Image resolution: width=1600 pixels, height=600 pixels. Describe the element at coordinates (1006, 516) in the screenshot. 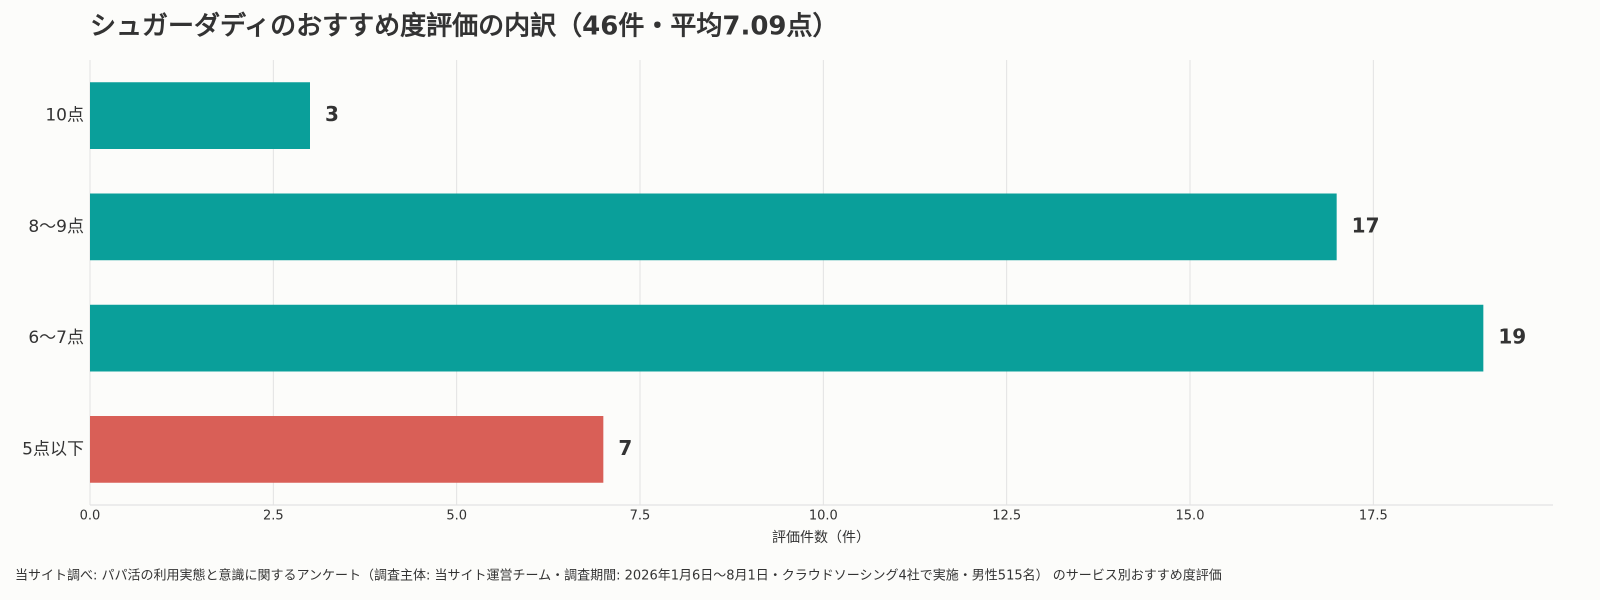

I see `x-tick-label: 12.5` at that location.